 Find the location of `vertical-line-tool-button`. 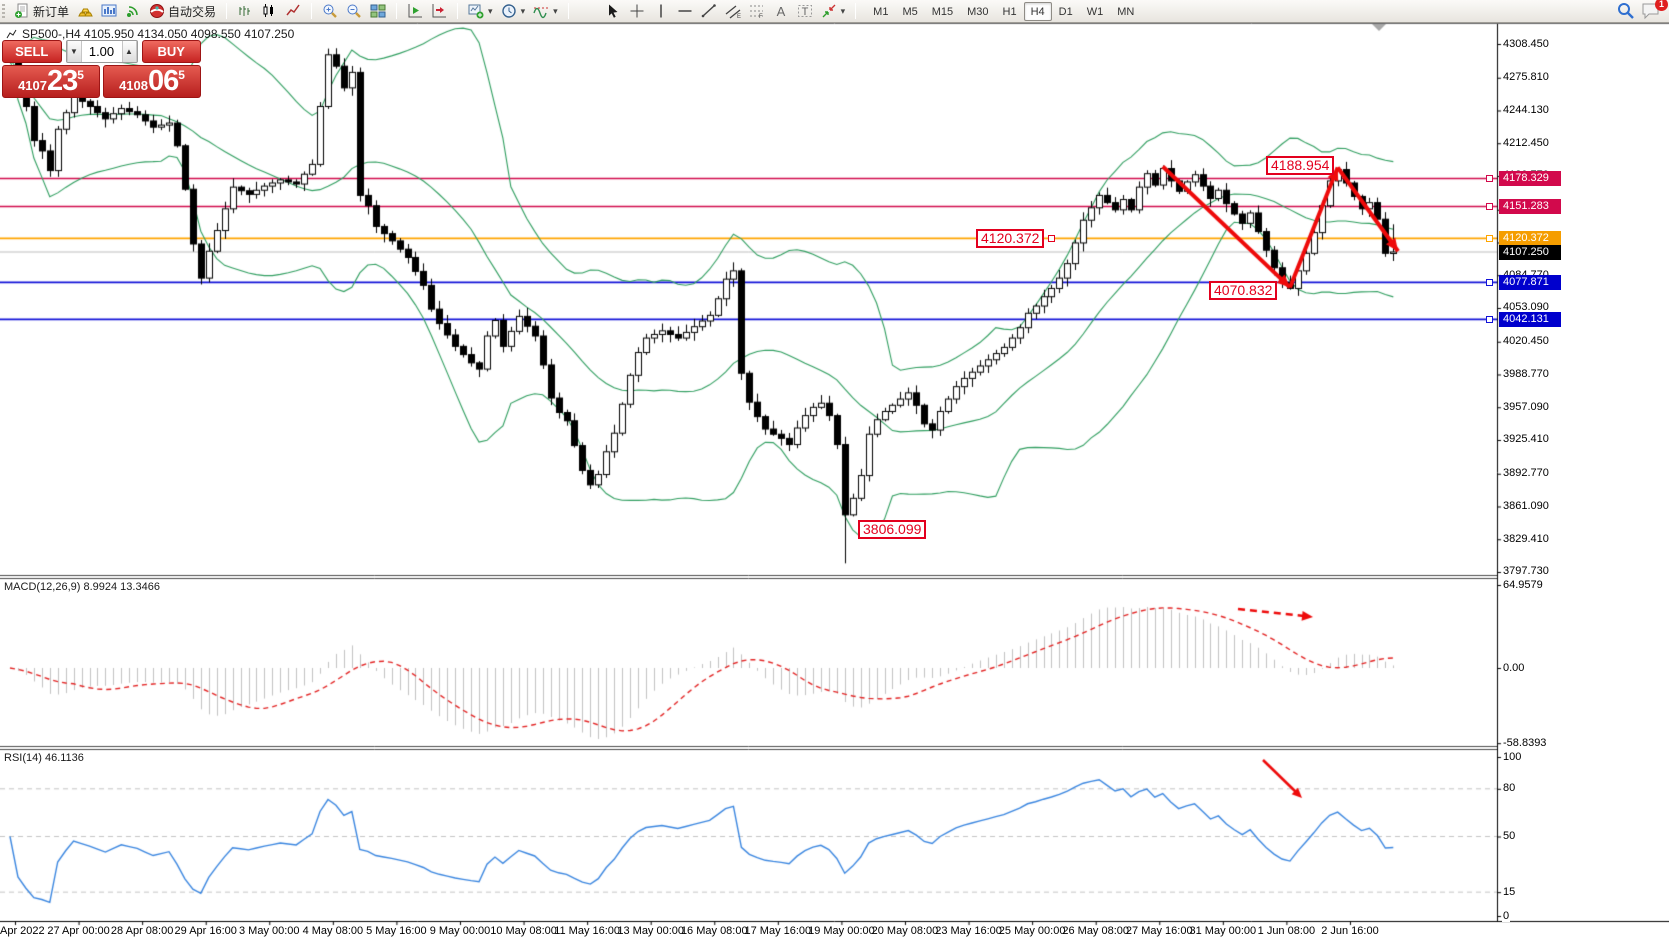

vertical-line-tool-button is located at coordinates (661, 11).